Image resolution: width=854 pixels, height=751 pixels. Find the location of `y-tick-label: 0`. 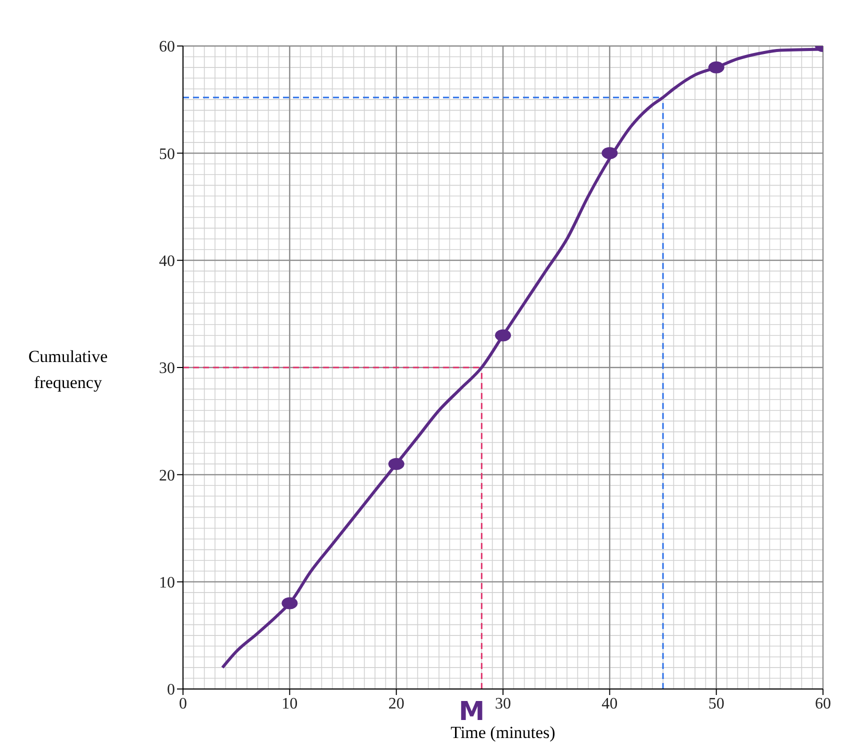

y-tick-label: 0 is located at coordinates (171, 690).